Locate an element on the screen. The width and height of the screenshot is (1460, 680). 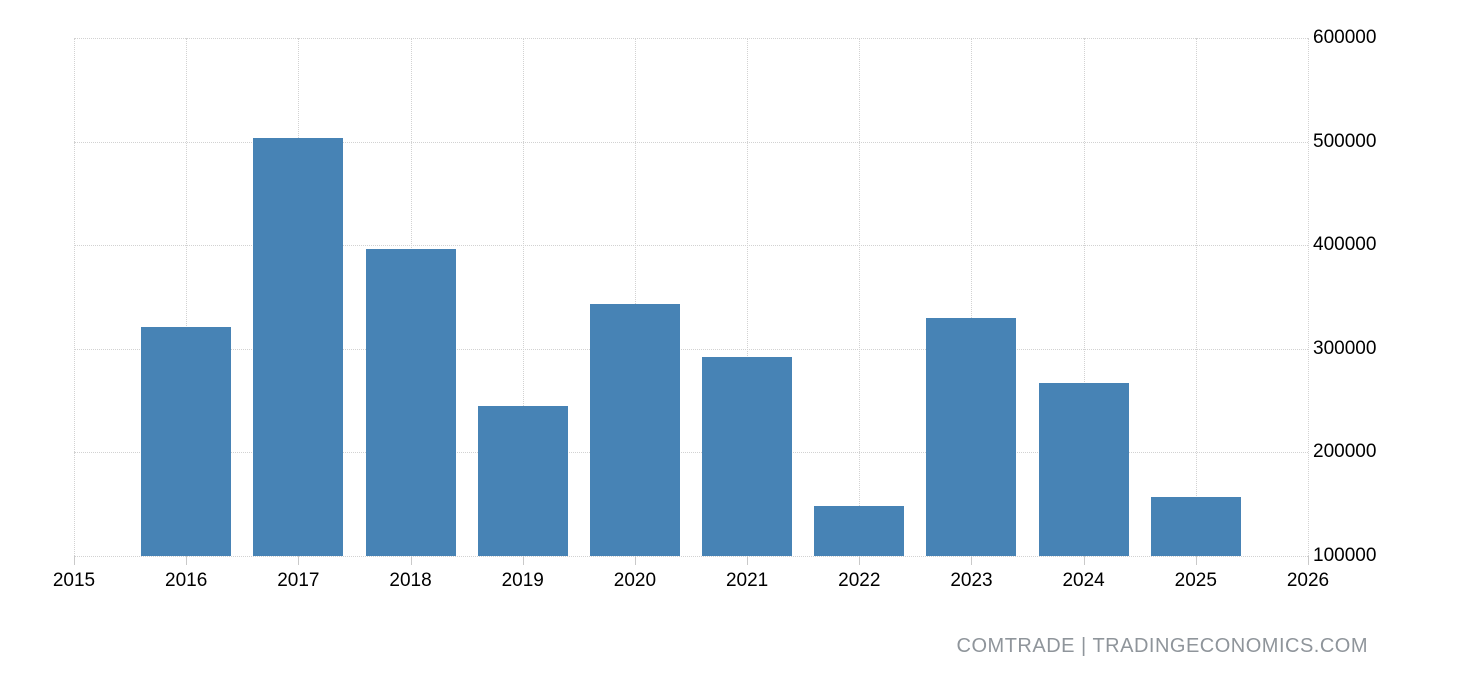
x-gridline-2025 is located at coordinates (1196, 297).